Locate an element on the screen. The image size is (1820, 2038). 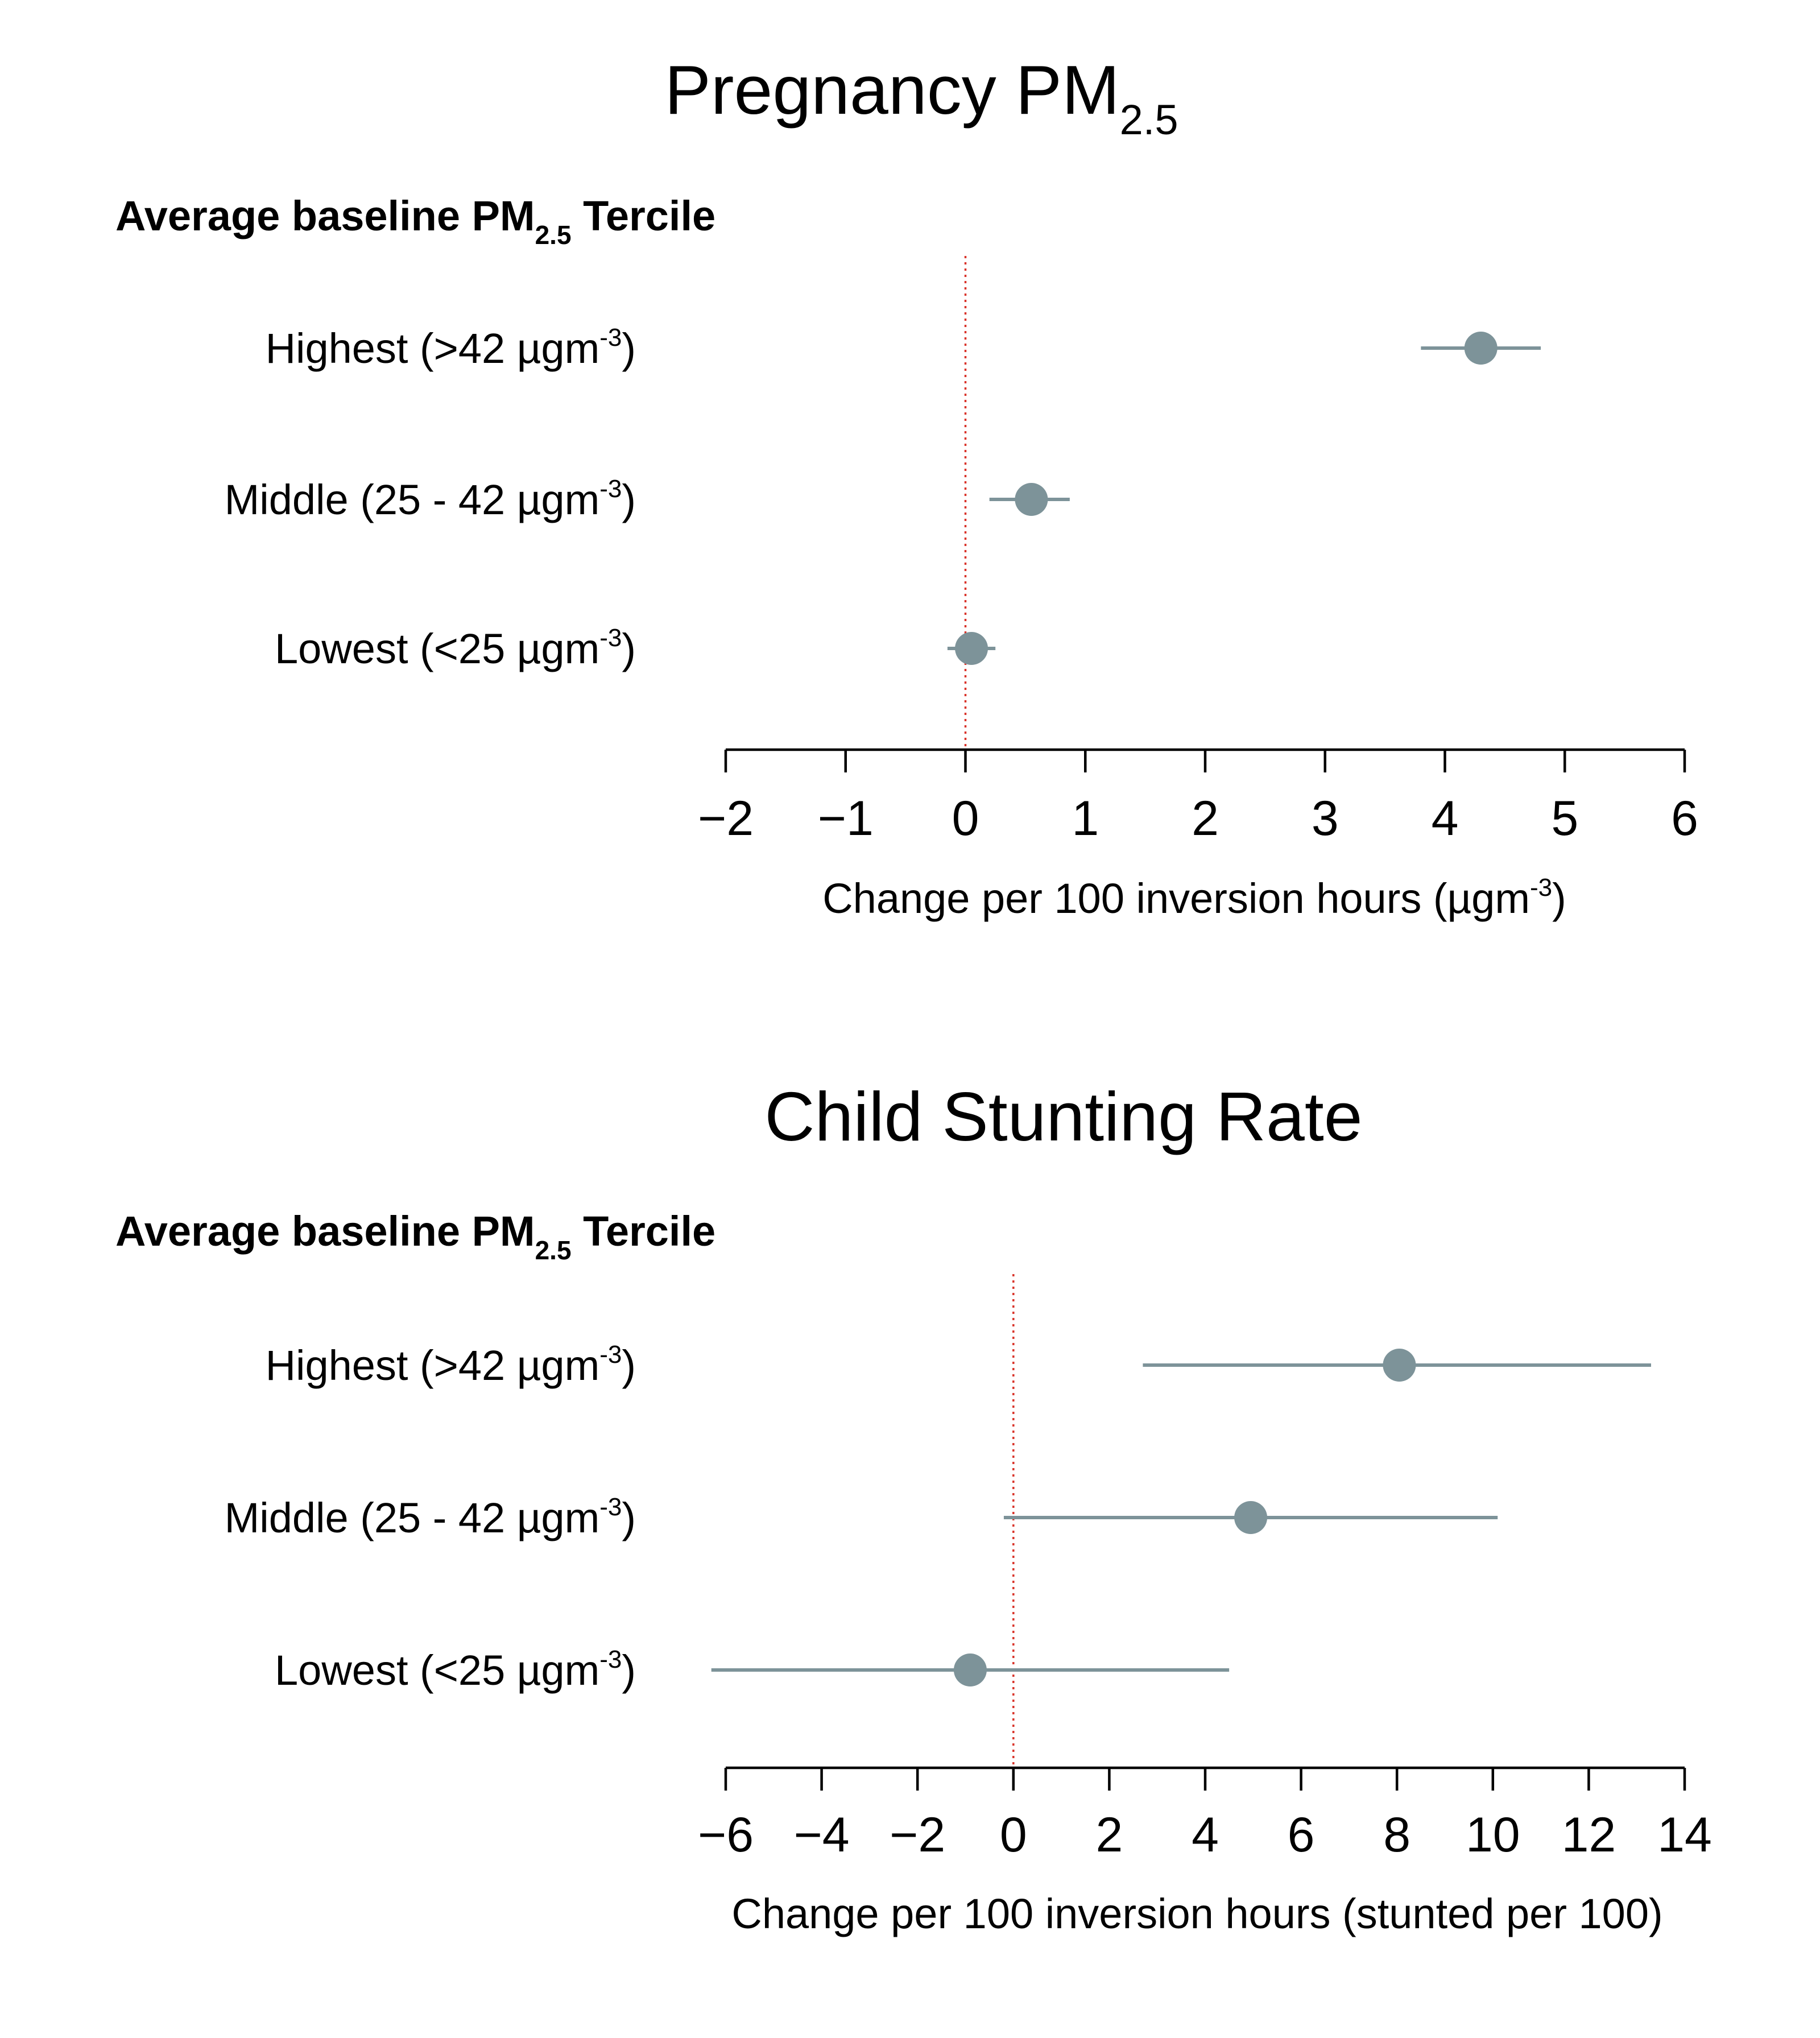
x-axis-title-tail: ) is located at coordinates (1559, 898).